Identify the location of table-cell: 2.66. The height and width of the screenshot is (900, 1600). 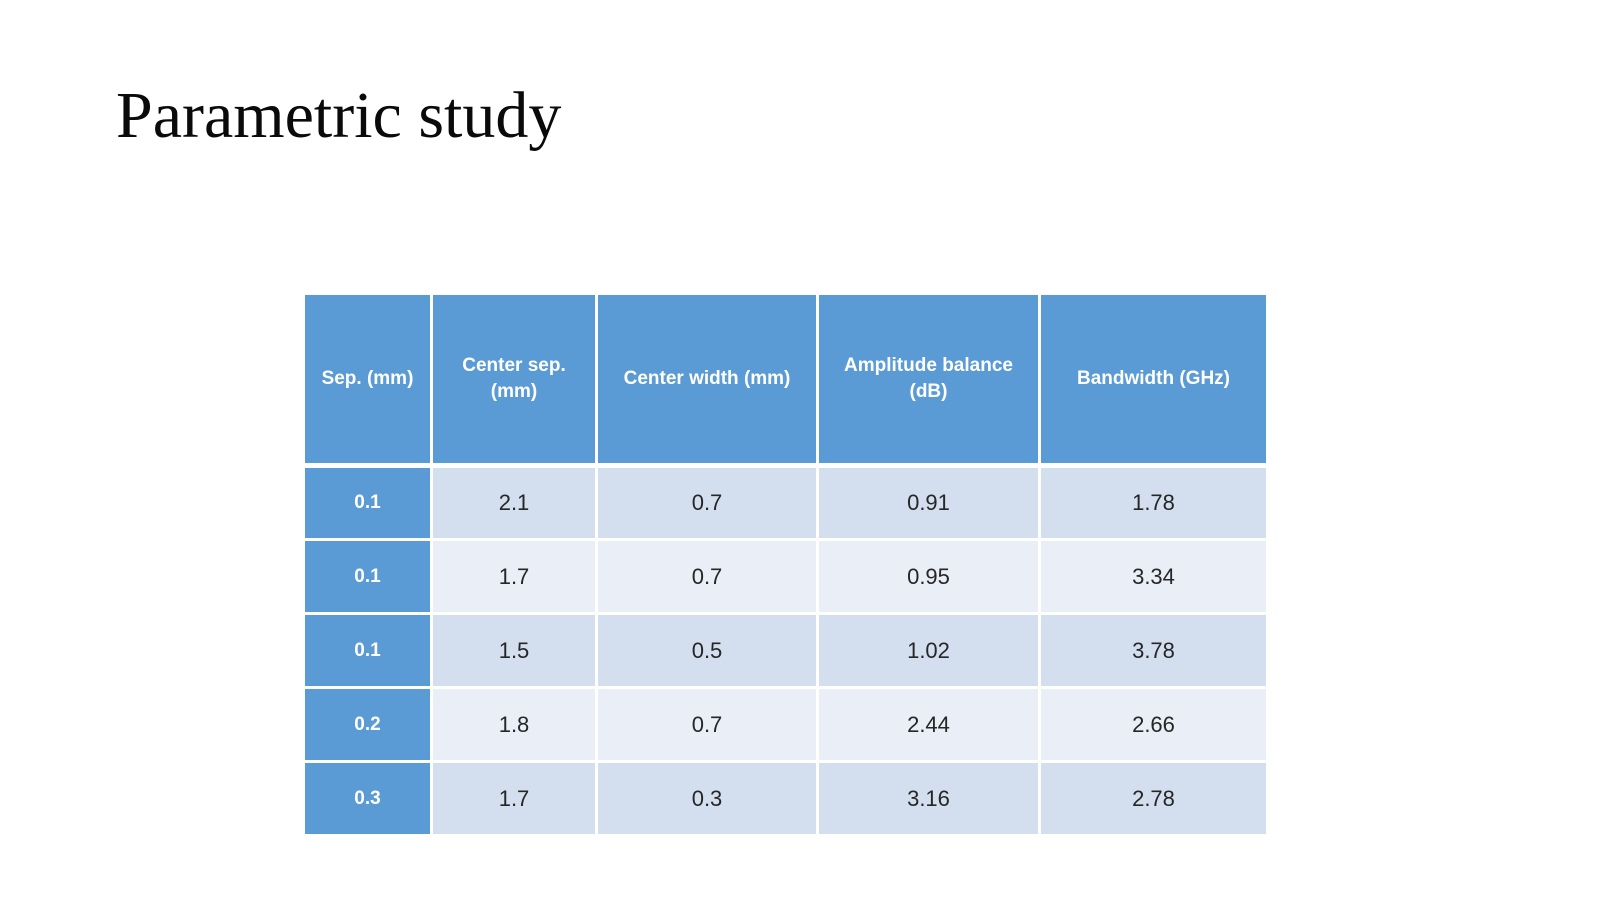
(1153, 724).